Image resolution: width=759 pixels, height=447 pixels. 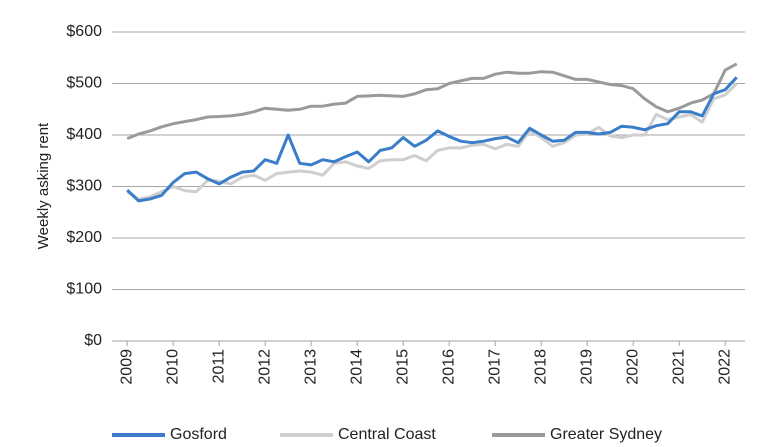 I want to click on x-tick-label: 2018, so click(x=540, y=367).